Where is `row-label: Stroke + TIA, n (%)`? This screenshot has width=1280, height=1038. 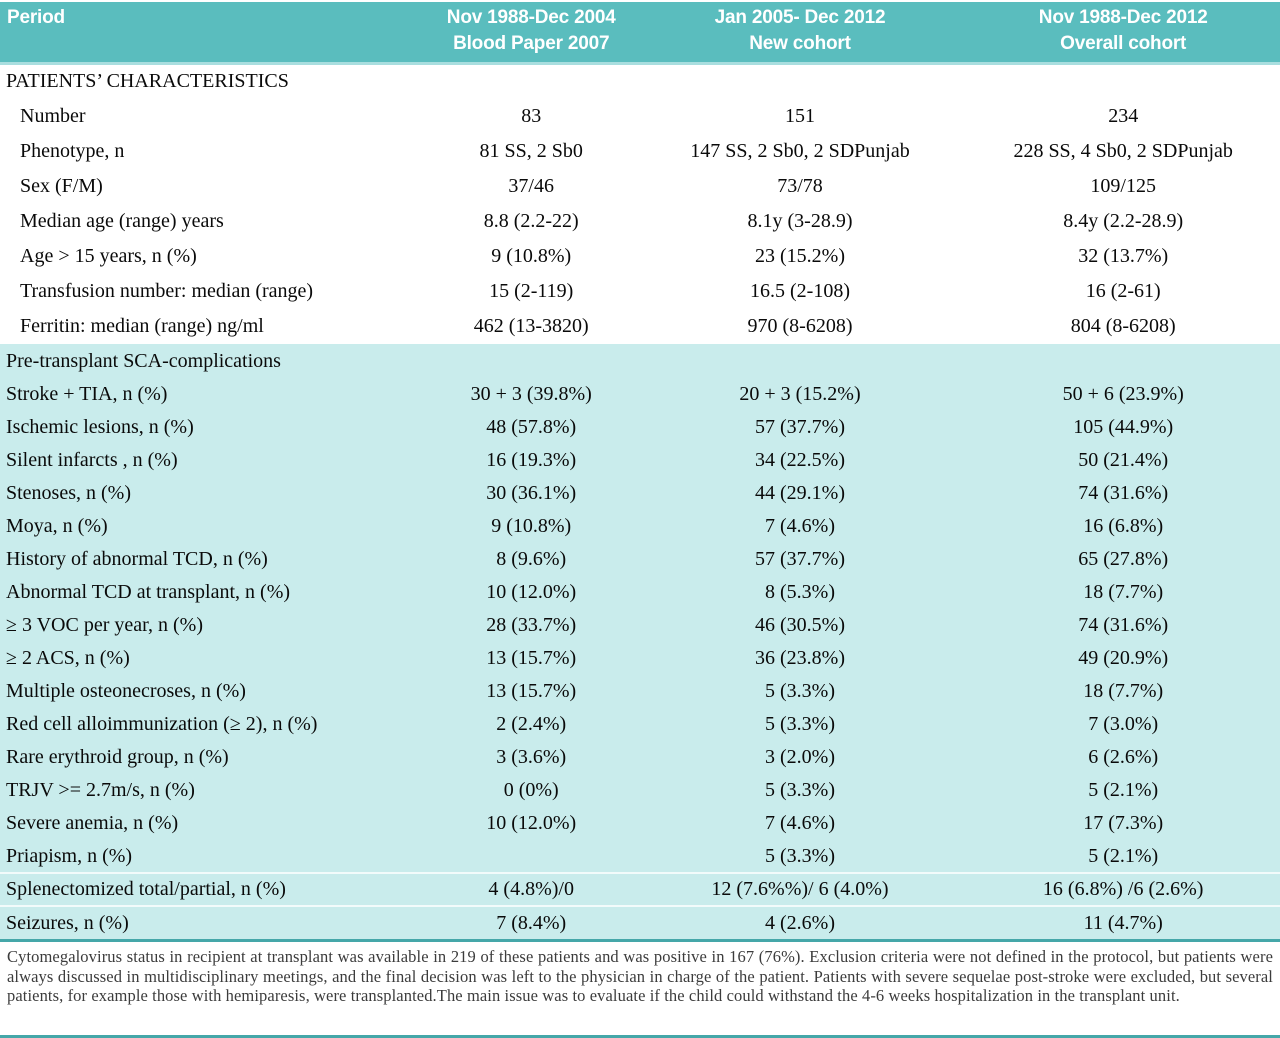
row-label: Stroke + TIA, n (%) is located at coordinates (214, 394).